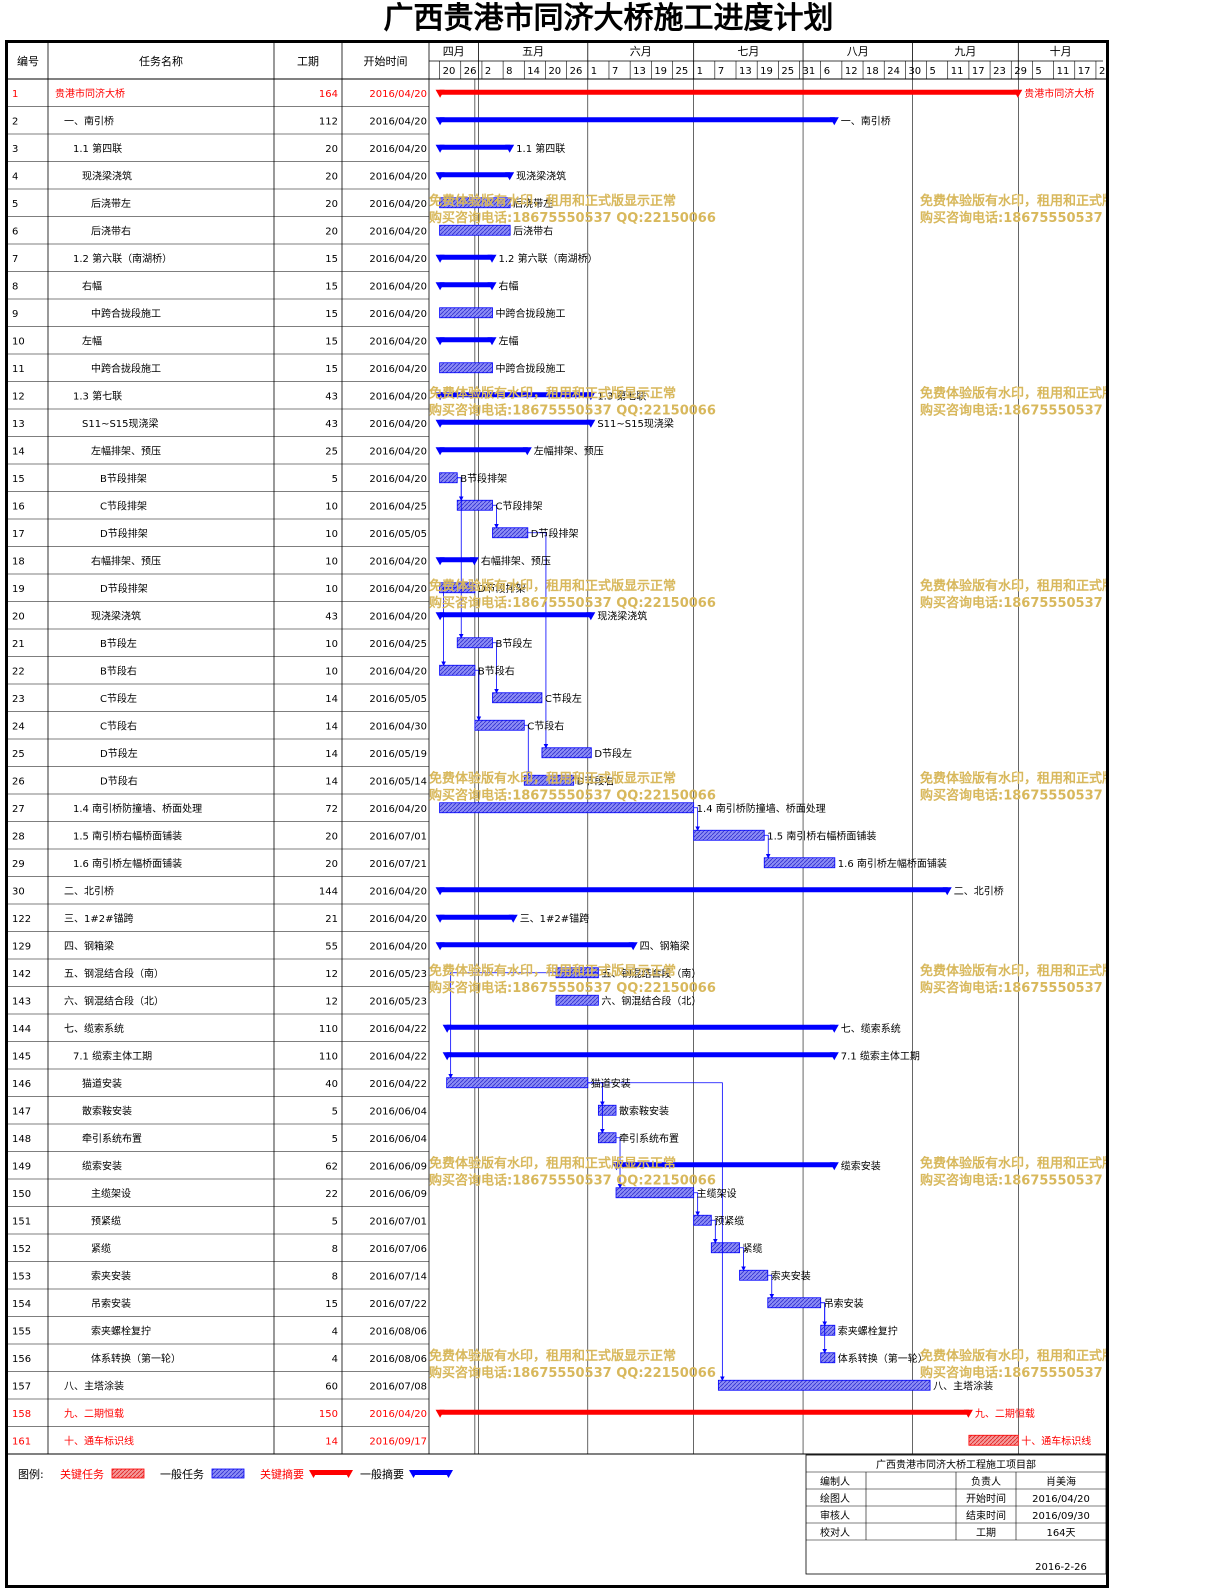 This screenshot has height=1596, width=1217. Describe the element at coordinates (398, 1029) in the screenshot. I see `task-start: 2016/04/22` at that location.